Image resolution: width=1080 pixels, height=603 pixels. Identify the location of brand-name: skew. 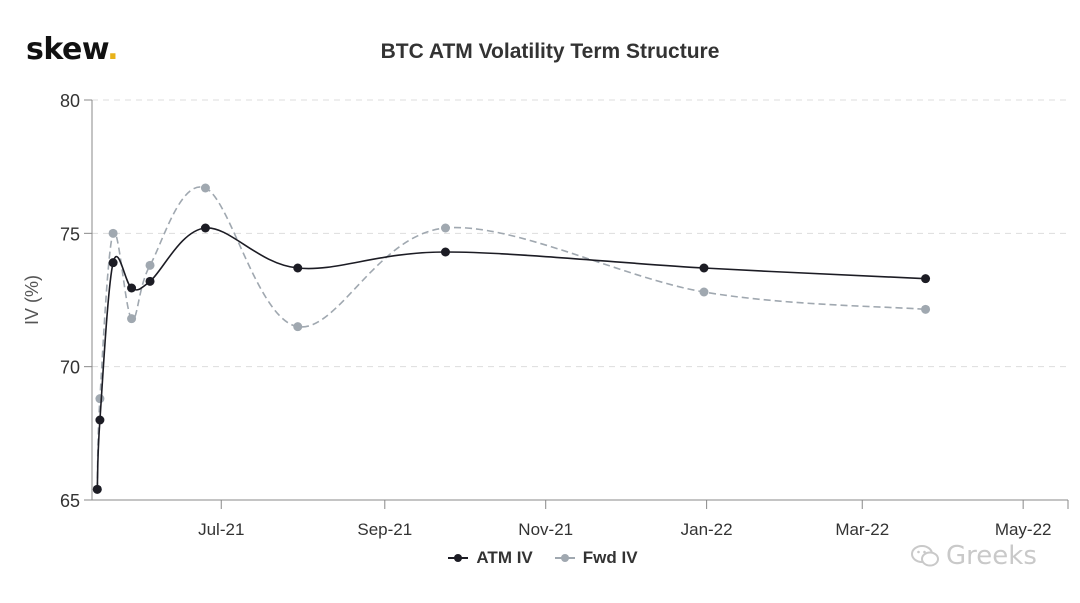
(67, 49).